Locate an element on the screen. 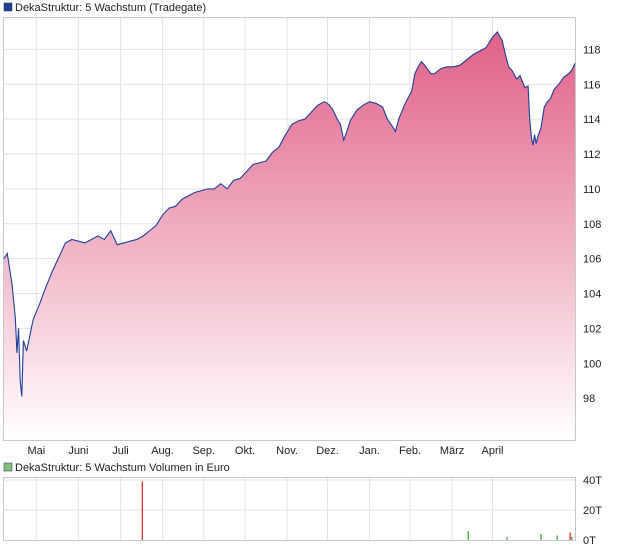 This screenshot has height=551, width=620. main-y-tick-label: 108 is located at coordinates (592, 225).